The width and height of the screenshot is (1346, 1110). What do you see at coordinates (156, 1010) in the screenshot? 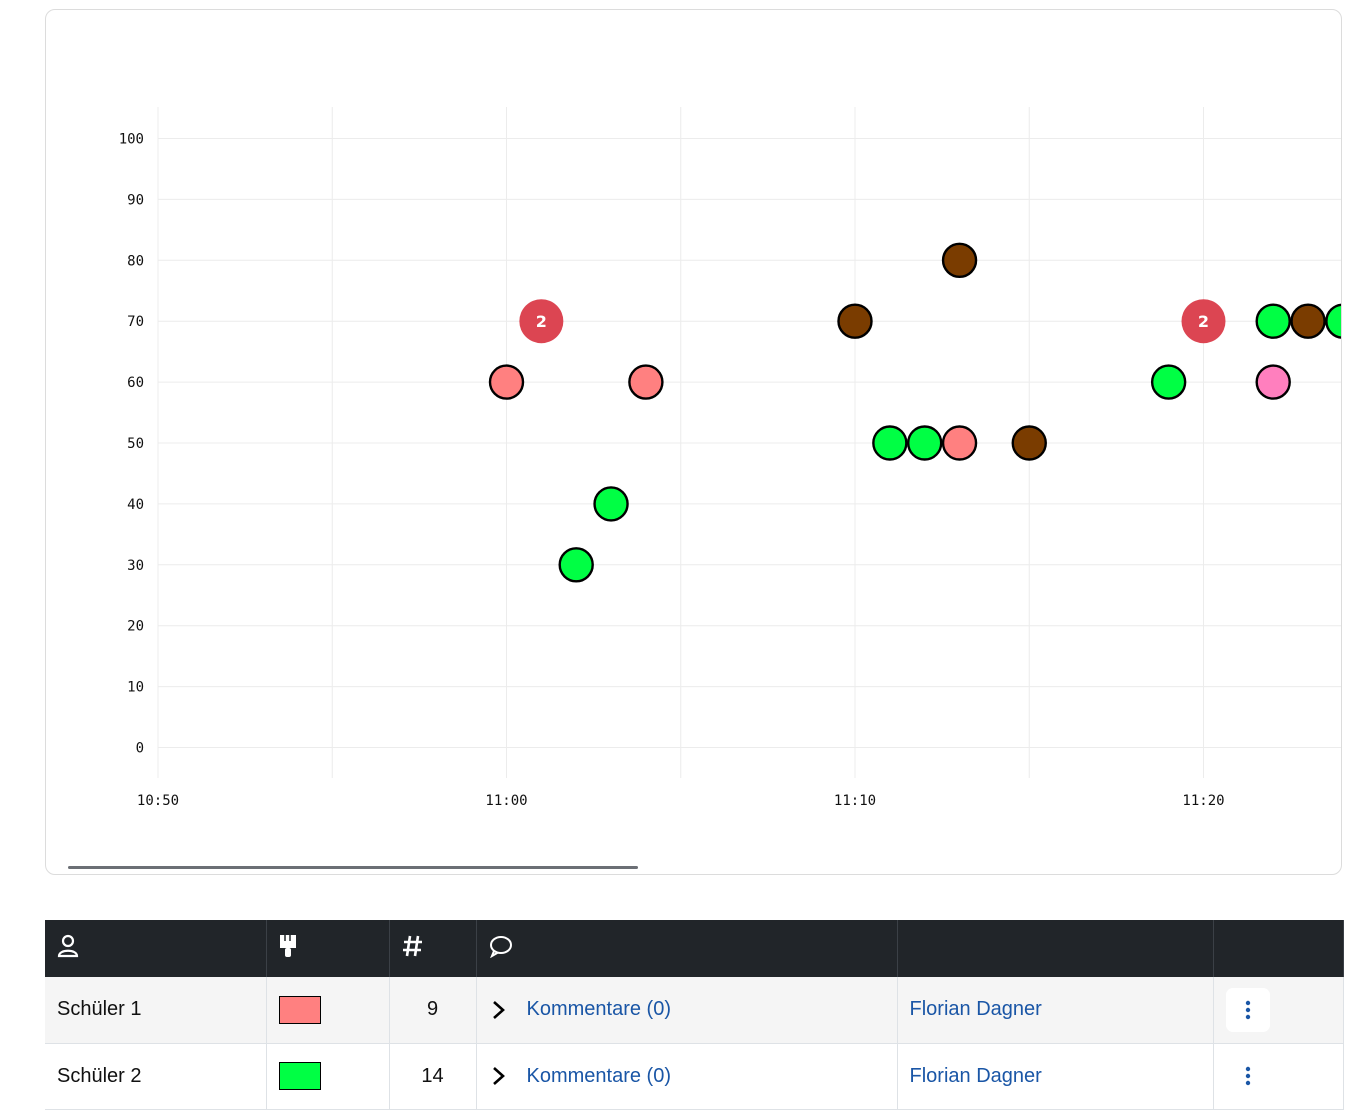
I see `student-name: Schüler 1` at bounding box center [156, 1010].